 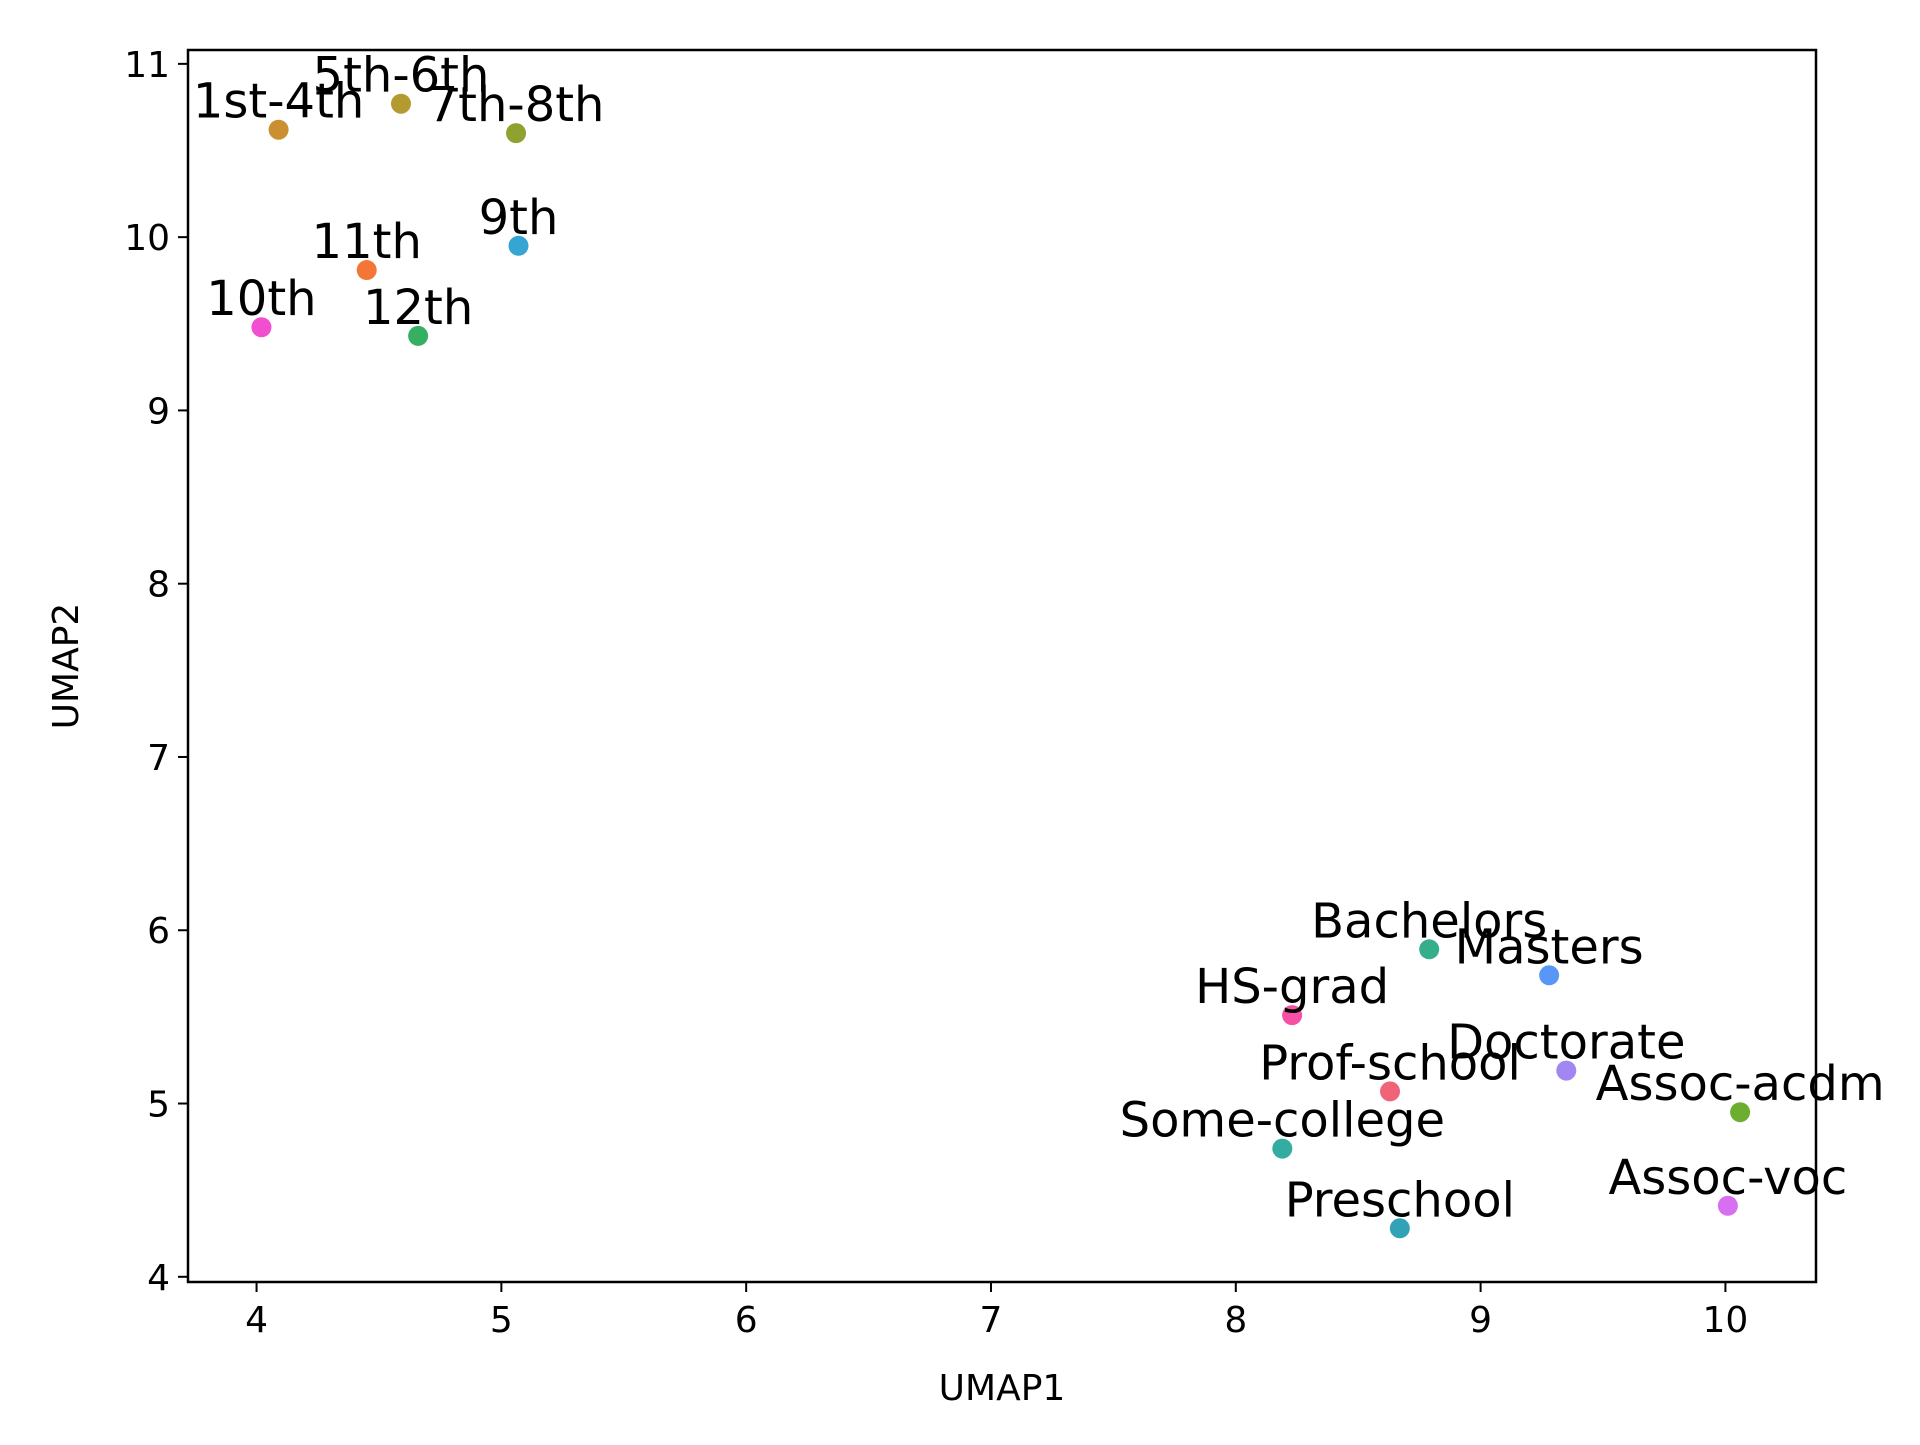 What do you see at coordinates (147, 238) in the screenshot?
I see `y-tick-label: 10` at bounding box center [147, 238].